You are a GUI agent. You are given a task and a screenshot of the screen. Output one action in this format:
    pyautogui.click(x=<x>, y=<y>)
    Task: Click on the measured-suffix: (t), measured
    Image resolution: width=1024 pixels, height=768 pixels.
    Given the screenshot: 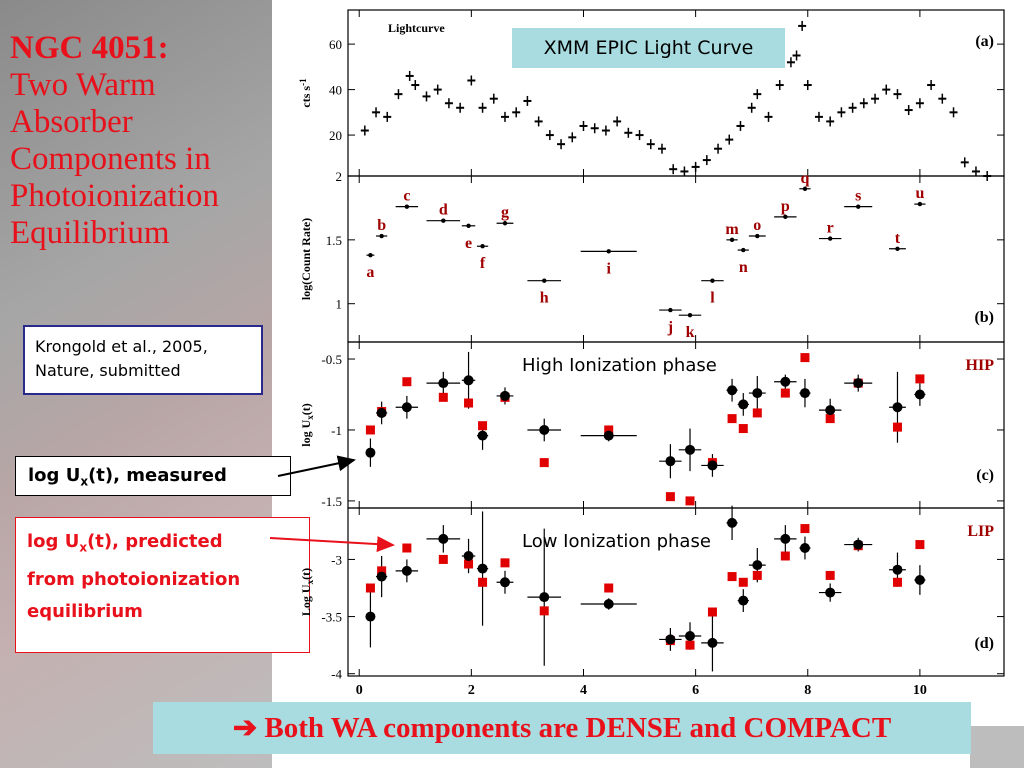 What is the action you would take?
    pyautogui.click(x=157, y=475)
    